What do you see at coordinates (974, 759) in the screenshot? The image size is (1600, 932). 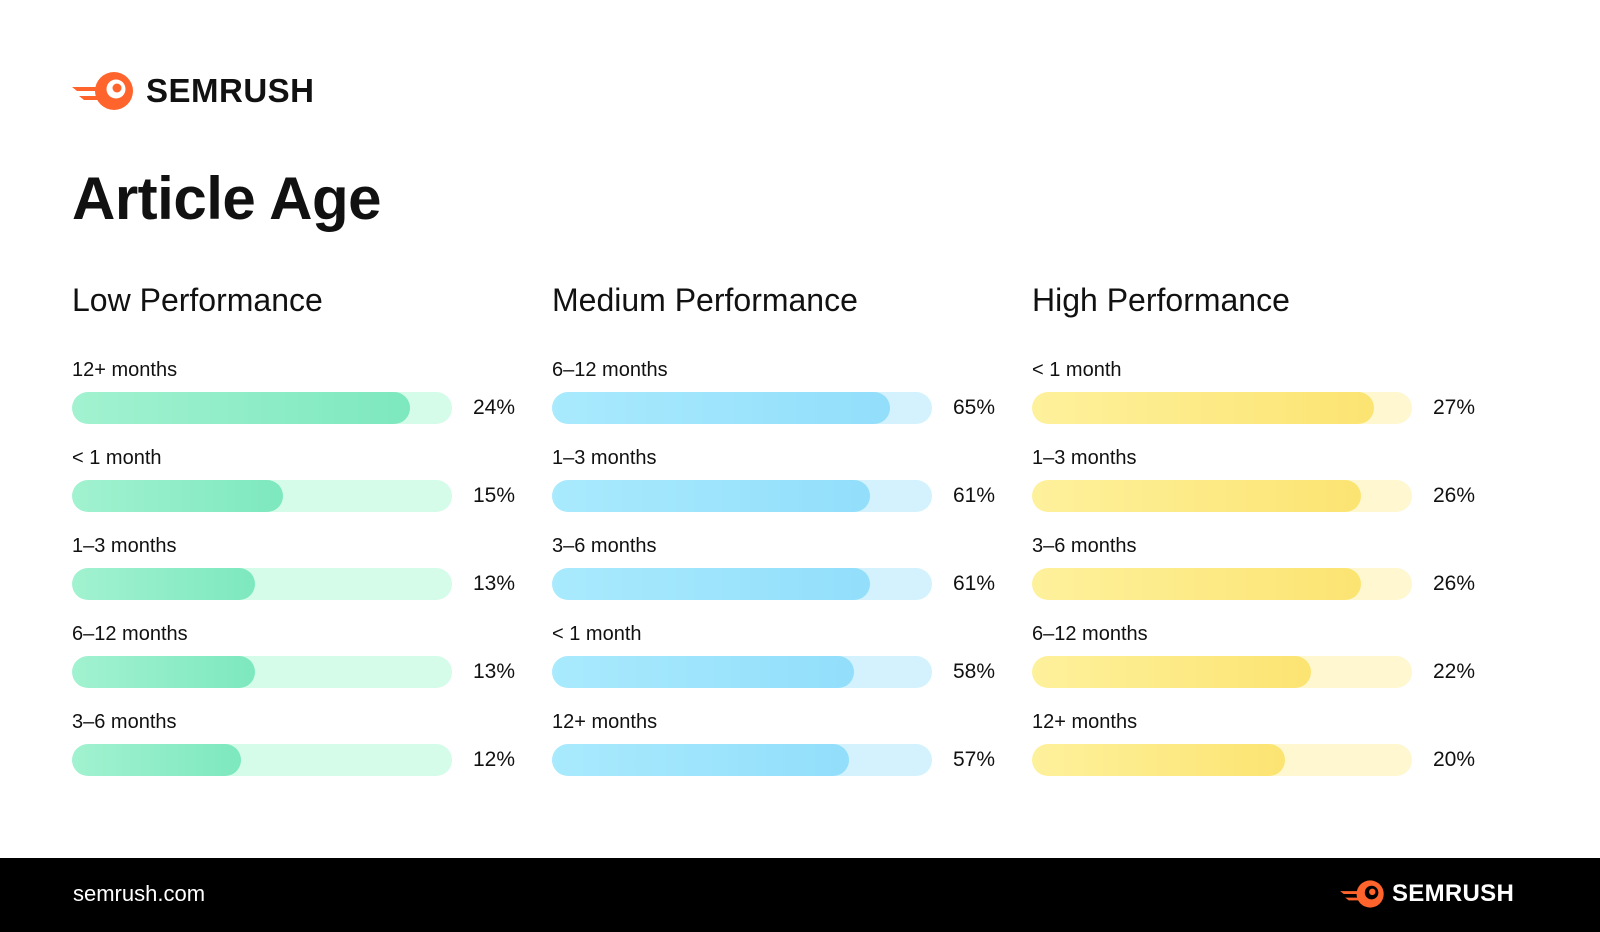 I see `bar-value-label: 57%` at bounding box center [974, 759].